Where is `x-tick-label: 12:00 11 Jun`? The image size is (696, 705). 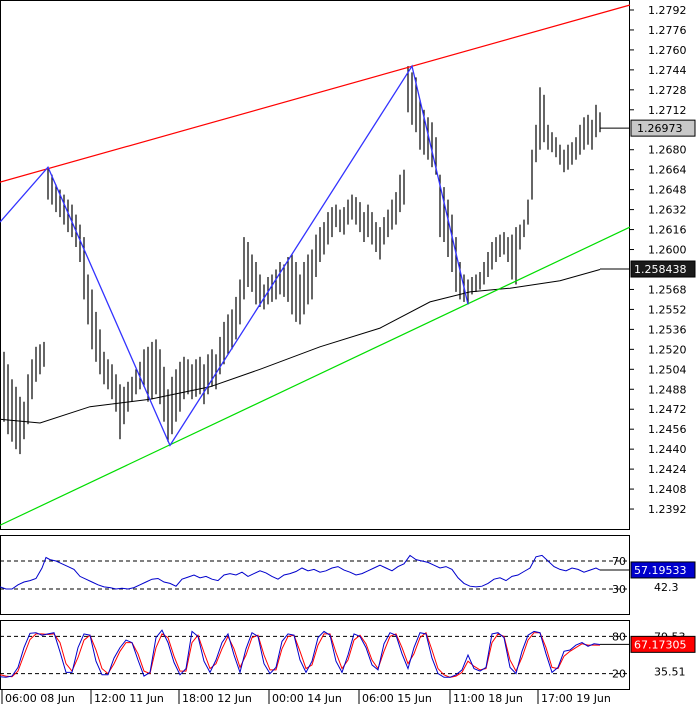
x-tick-label: 12:00 11 Jun is located at coordinates (129, 698).